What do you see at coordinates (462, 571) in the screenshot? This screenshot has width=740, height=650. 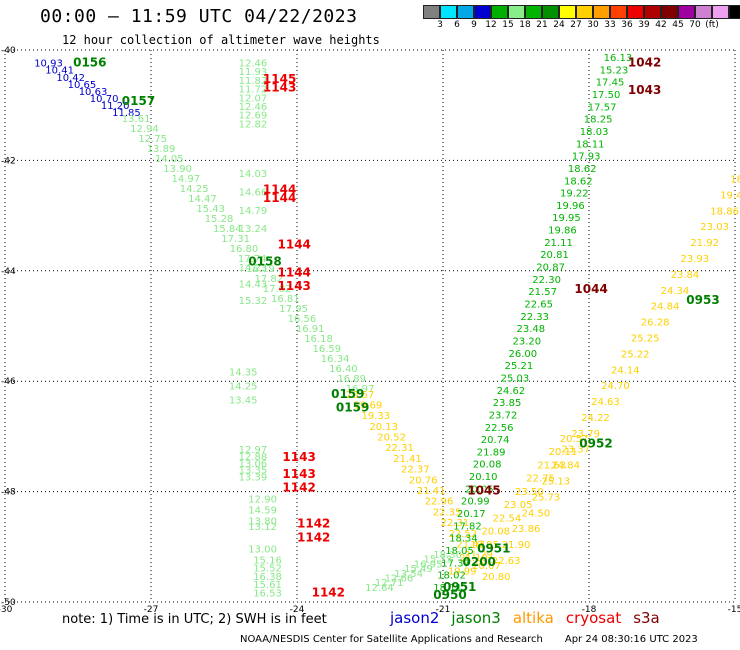 I see `wave-height-value: 19.99` at bounding box center [462, 571].